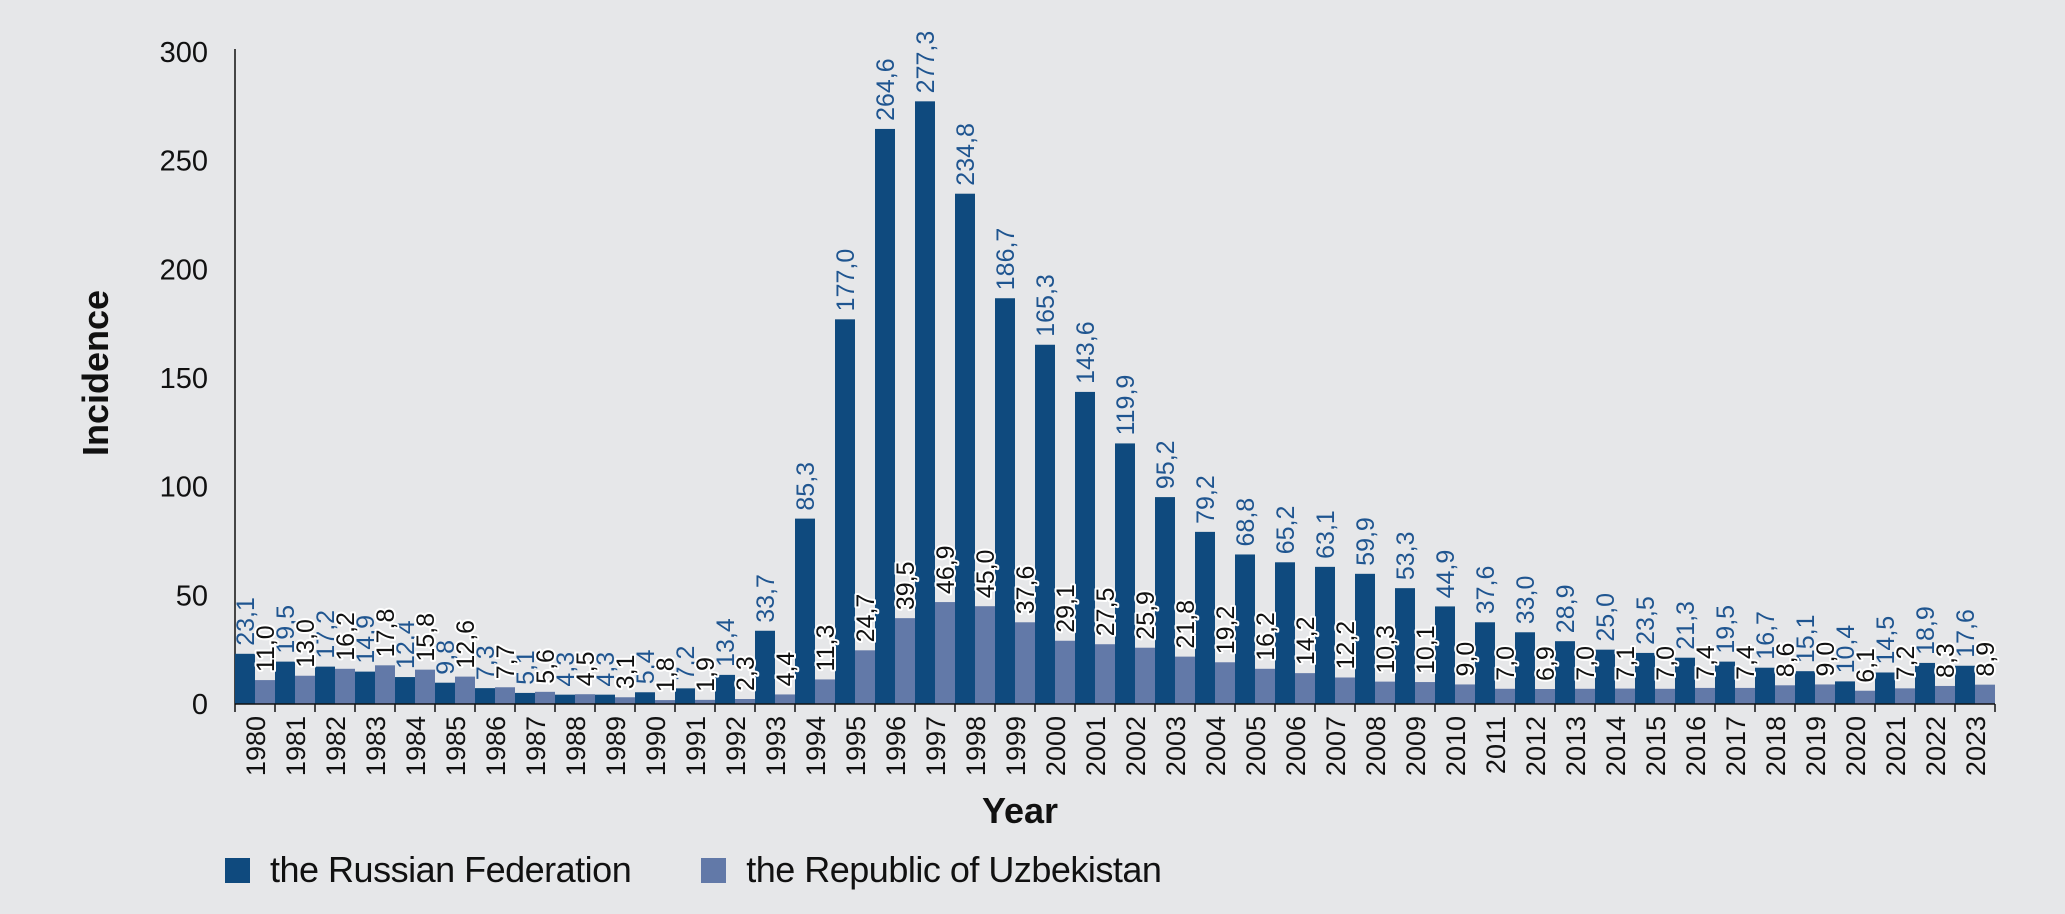  What do you see at coordinates (1346, 645) in the screenshot?
I see `data-label-uzbekistan: 12,2` at bounding box center [1346, 645].